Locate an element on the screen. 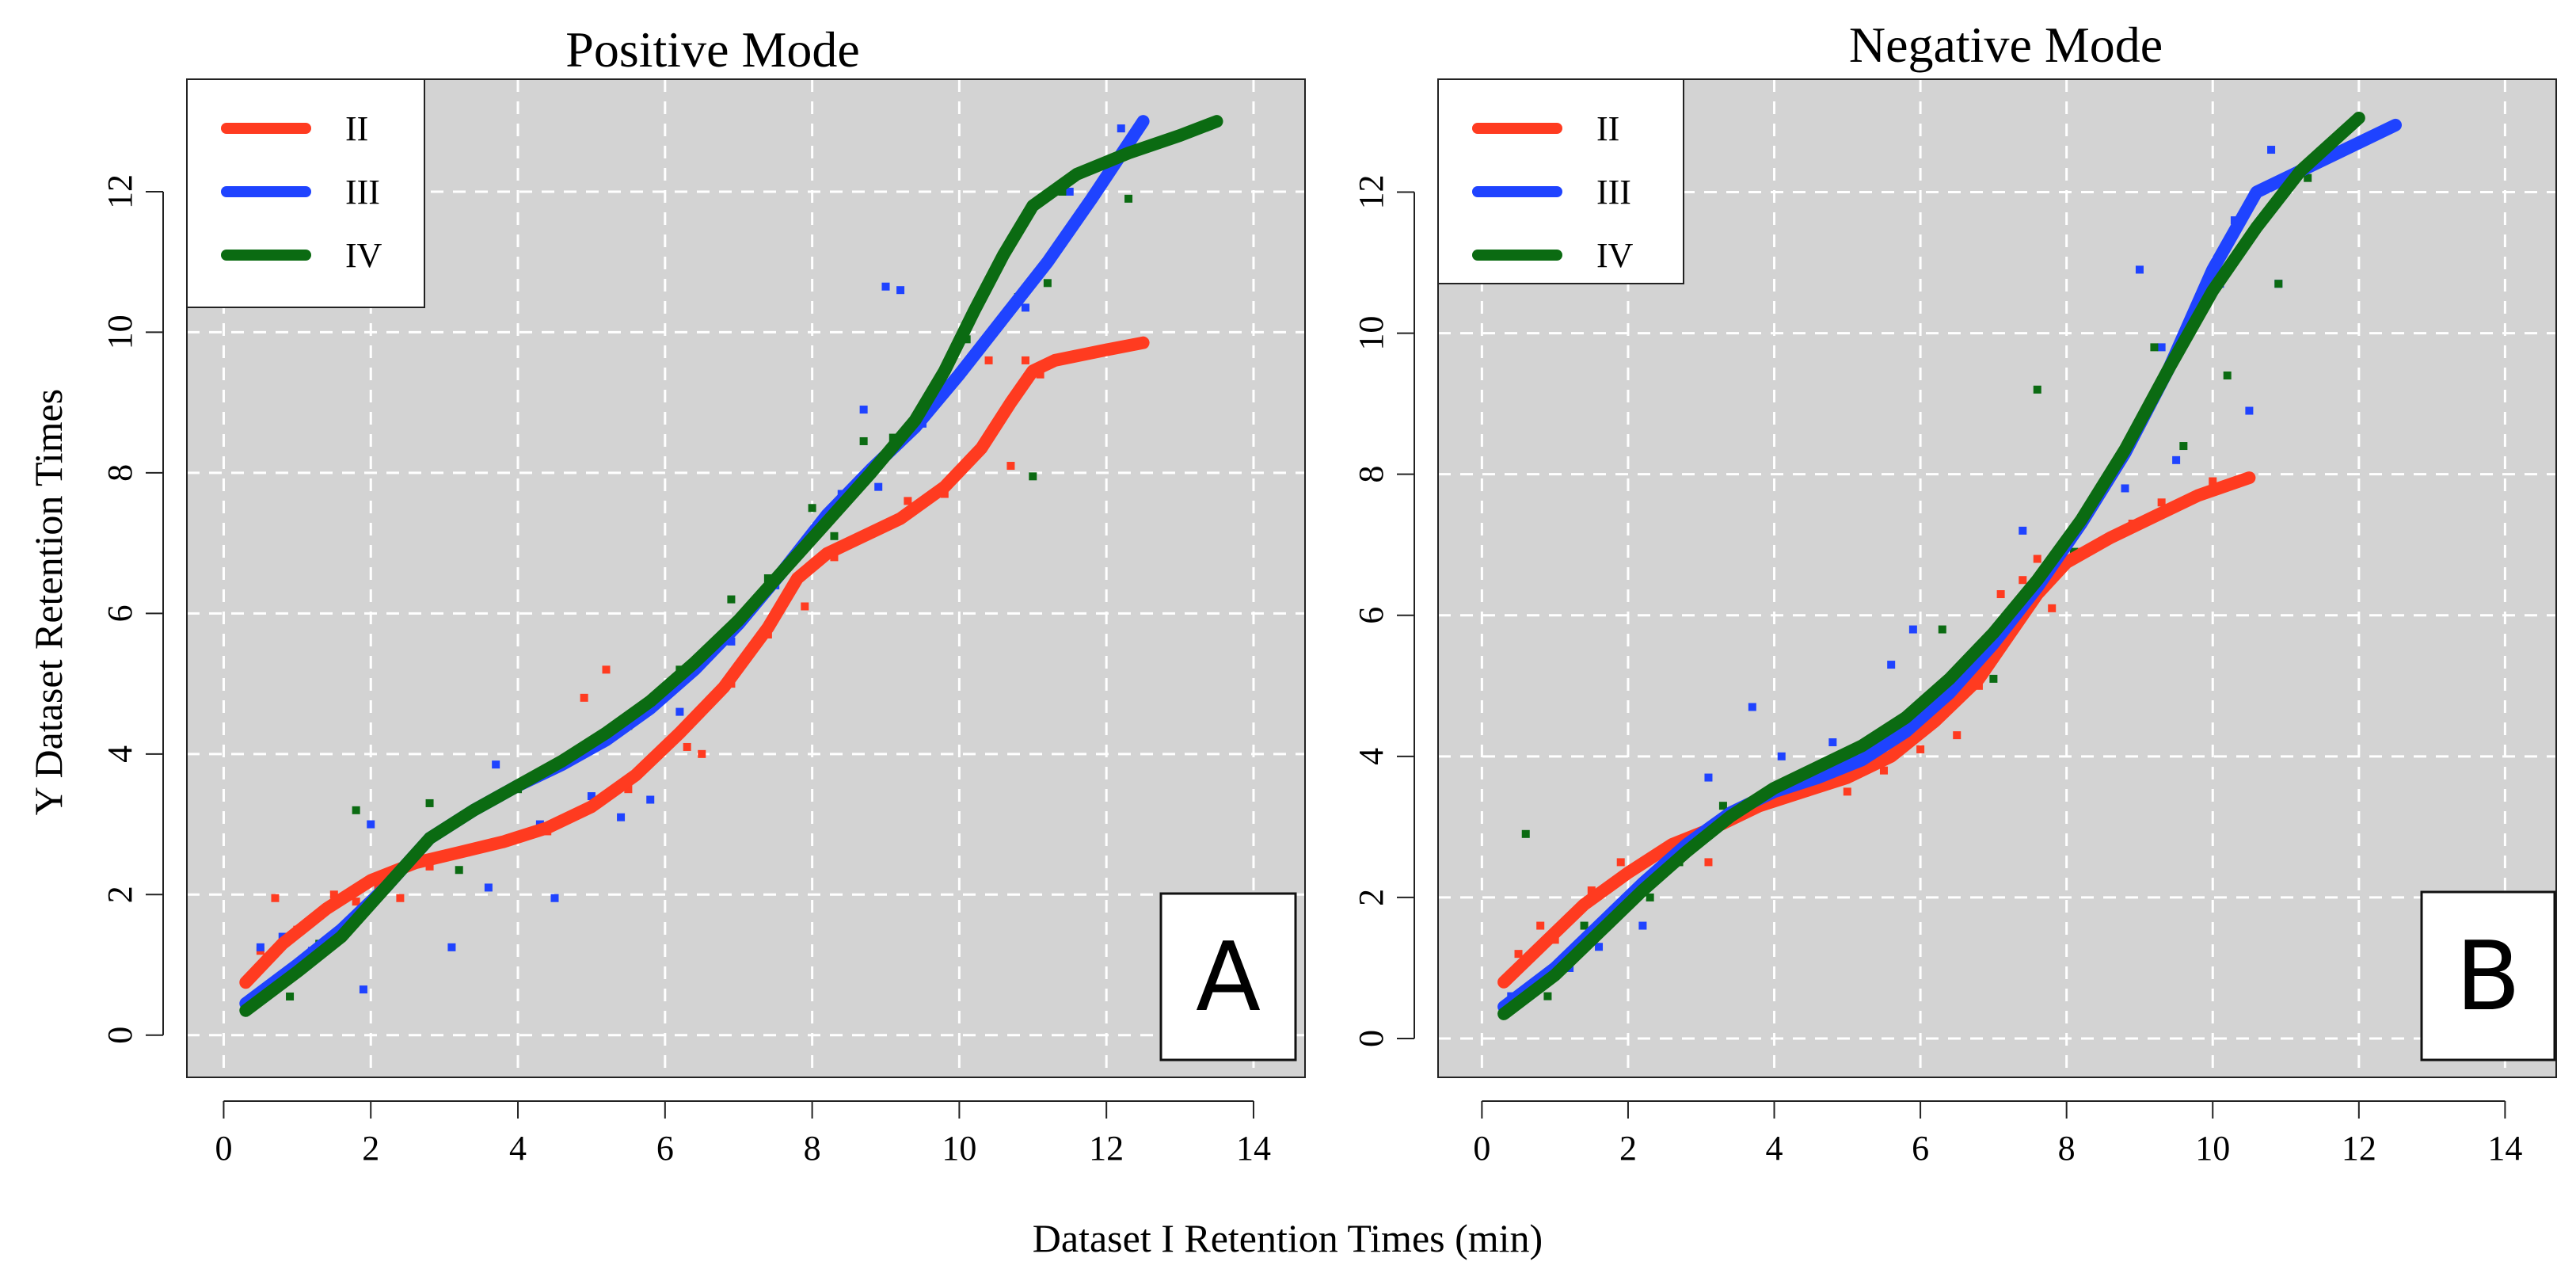 This screenshot has width=2576, height=1273. panel-letter: B is located at coordinates (2488, 977).